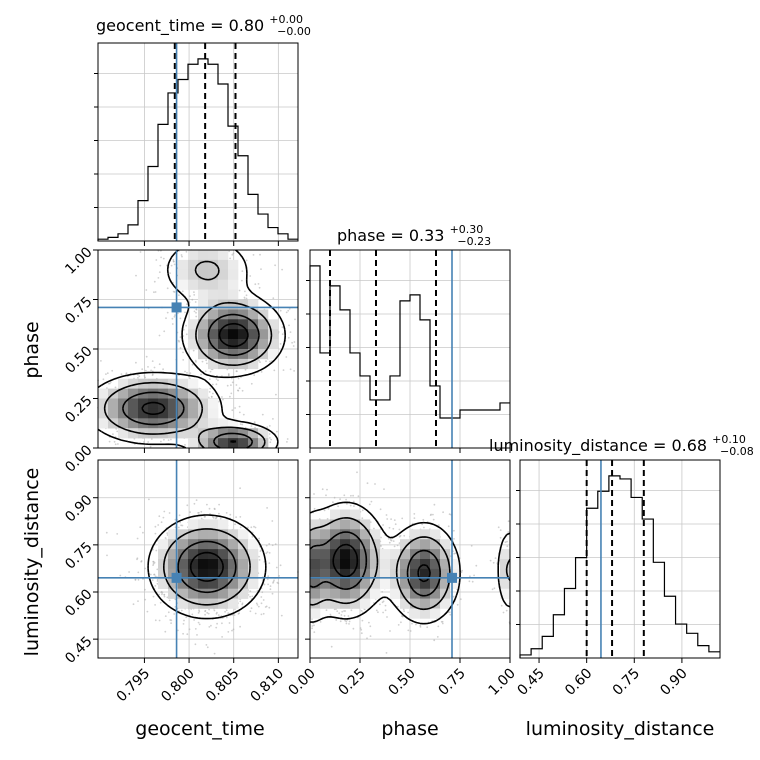  What do you see at coordinates (351, 682) in the screenshot?
I see `x-tick-label: 0.25` at bounding box center [351, 682].